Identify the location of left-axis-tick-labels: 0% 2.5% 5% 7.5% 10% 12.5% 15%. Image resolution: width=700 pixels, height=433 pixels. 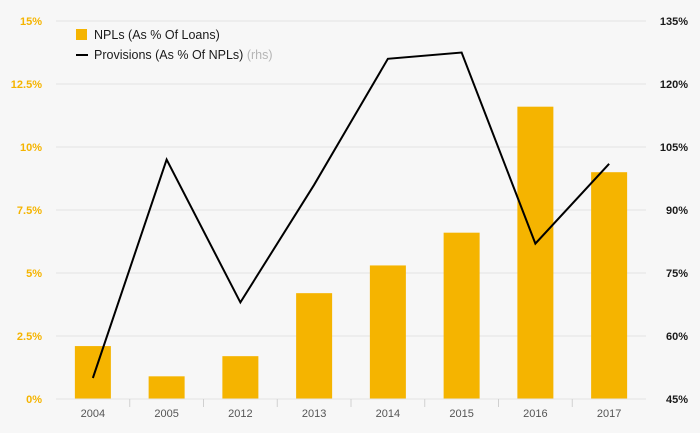
(26, 211).